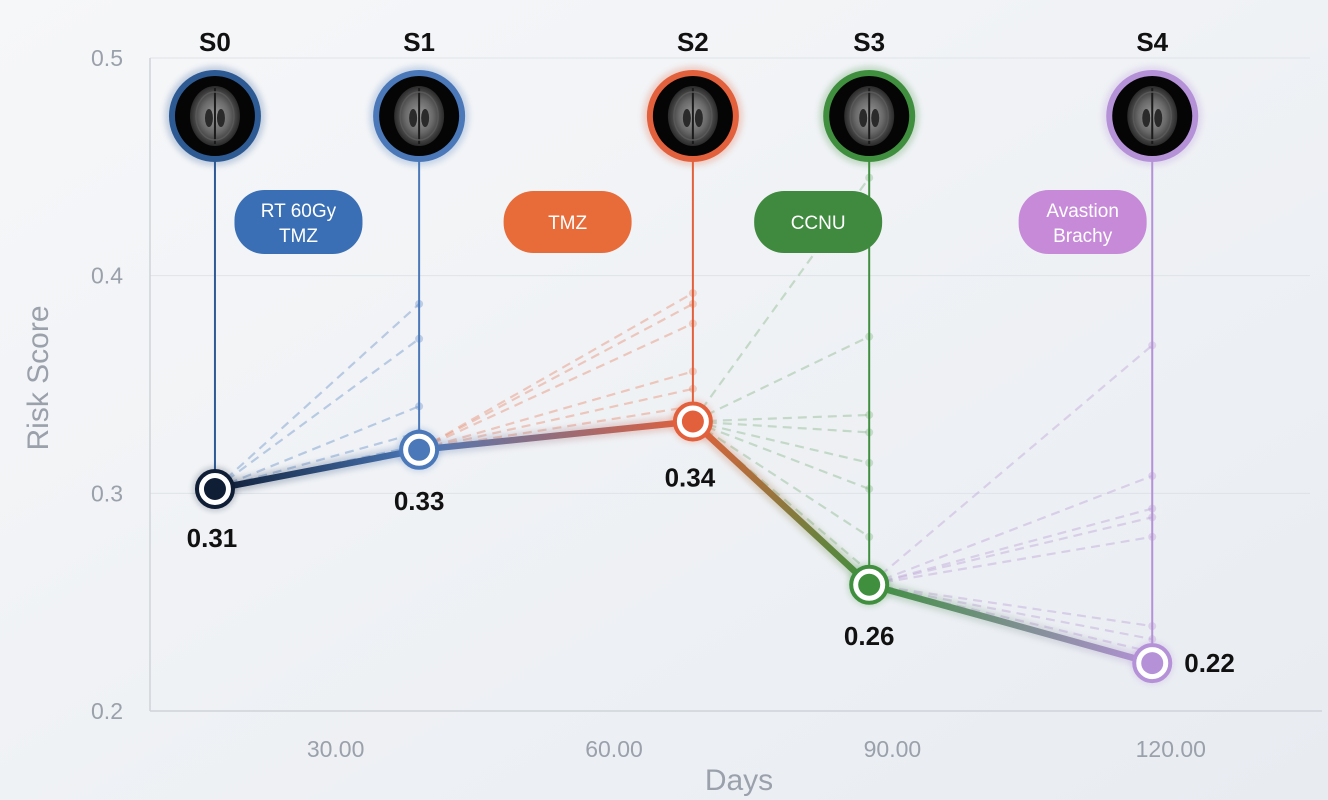 This screenshot has width=1328, height=800. What do you see at coordinates (419, 42) in the screenshot?
I see `stage-label: S1` at bounding box center [419, 42].